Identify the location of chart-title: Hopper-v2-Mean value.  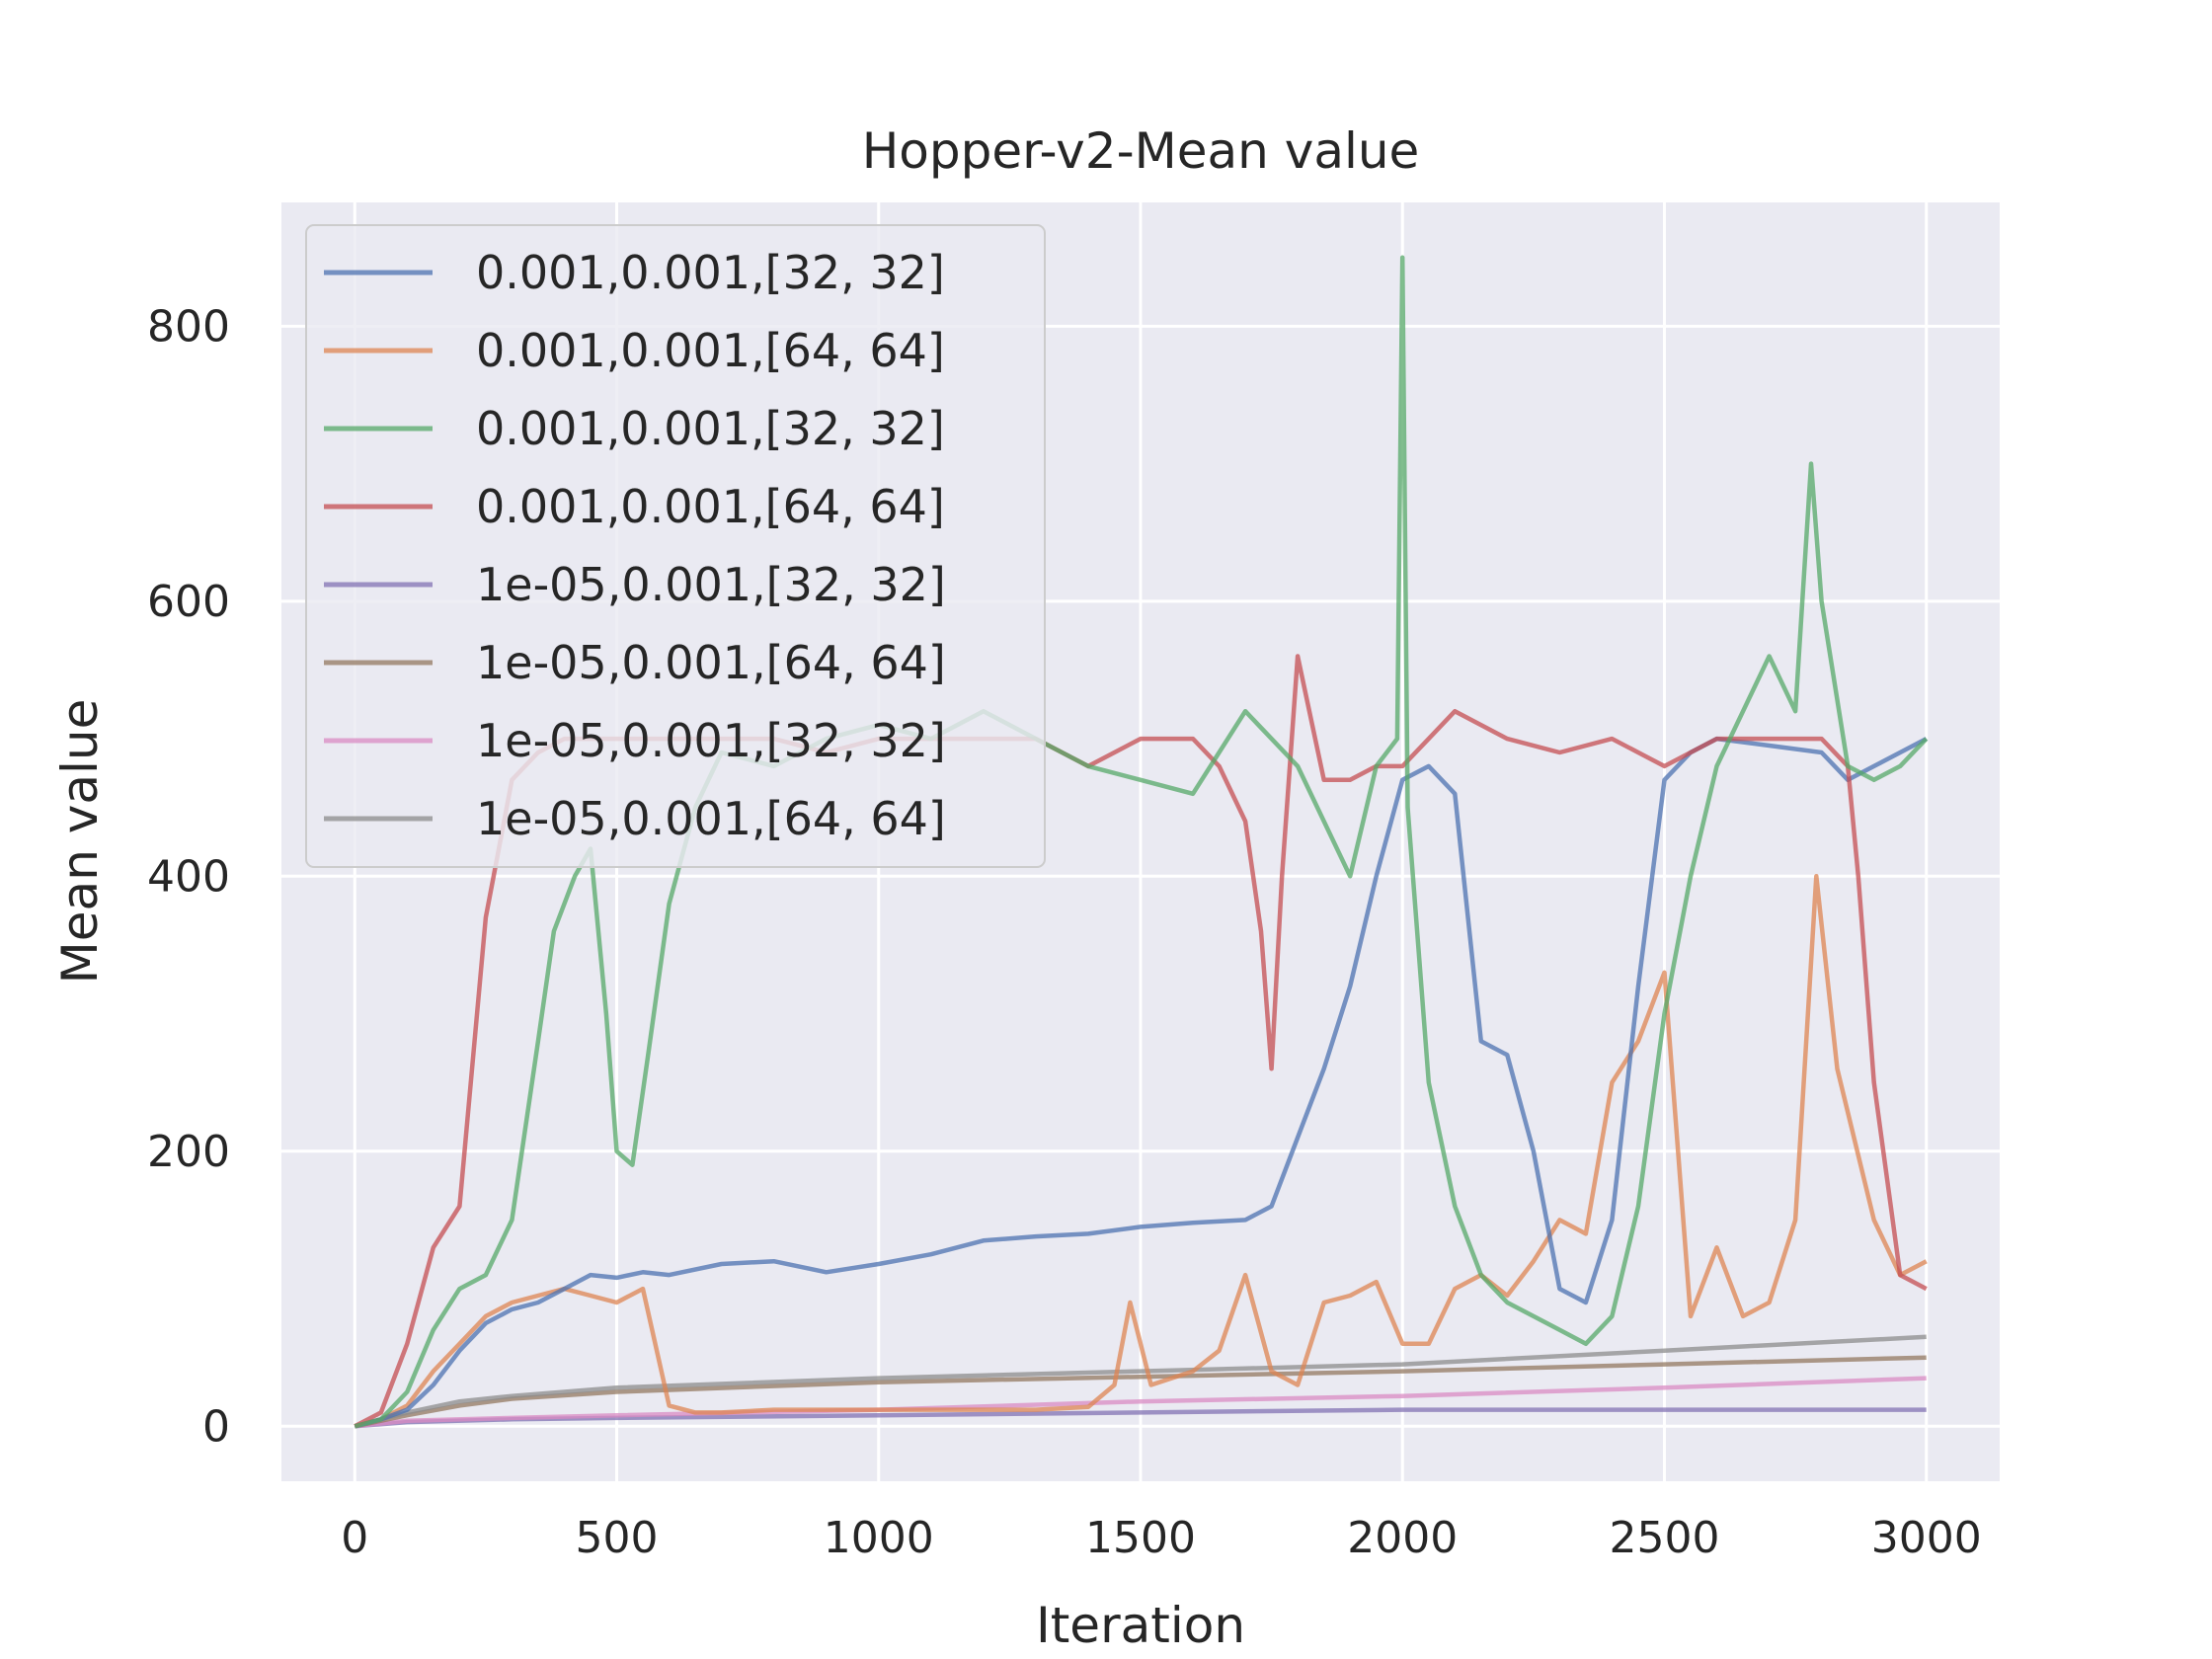
(1141, 151).